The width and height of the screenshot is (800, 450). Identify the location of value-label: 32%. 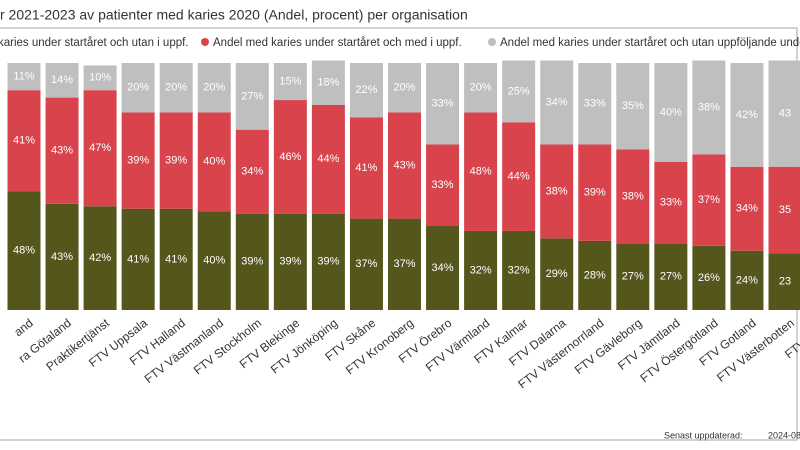
(481, 270).